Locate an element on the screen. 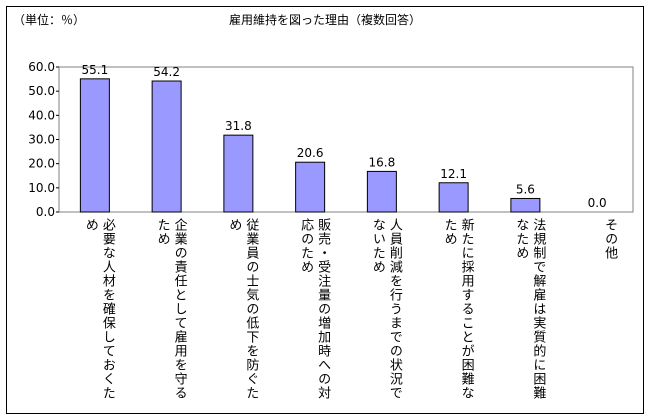 The image size is (650, 420). category-label: 人員削減を行うまでの状況でないため is located at coordinates (385, 309).